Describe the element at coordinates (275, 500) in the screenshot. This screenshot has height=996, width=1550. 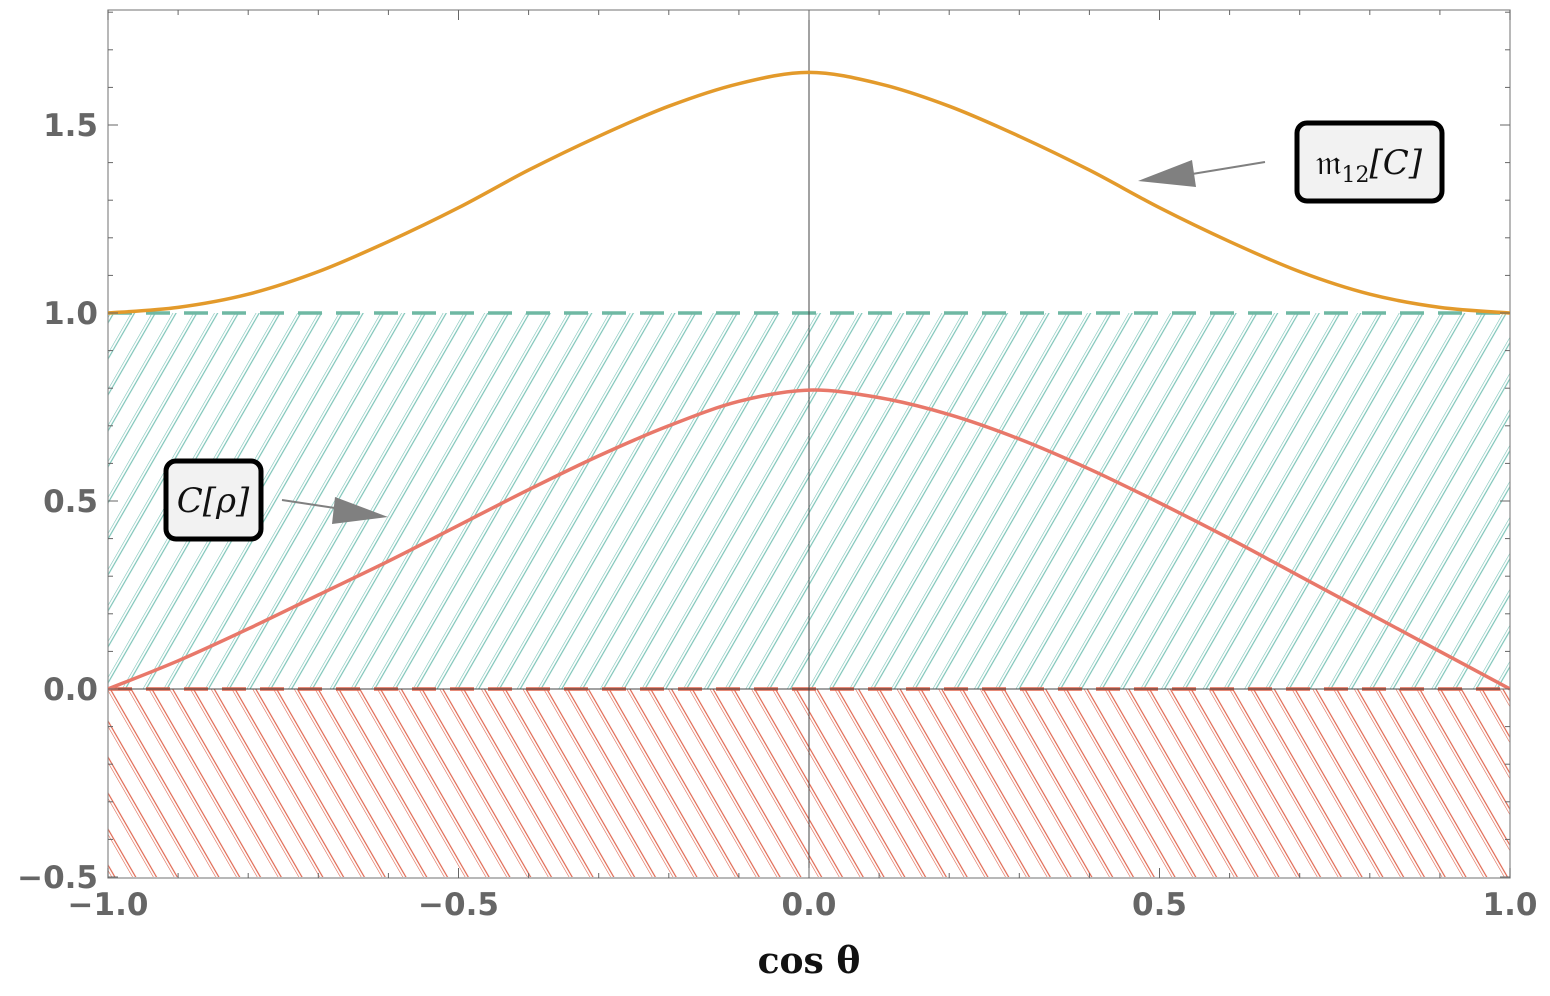
I see `annotation-crho: C[ρ]` at that location.